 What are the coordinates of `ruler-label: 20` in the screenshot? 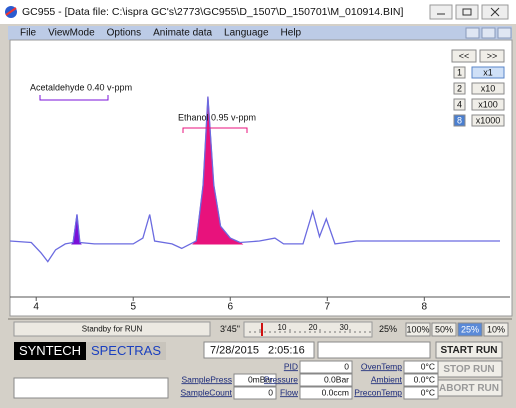 It's located at (313, 327).